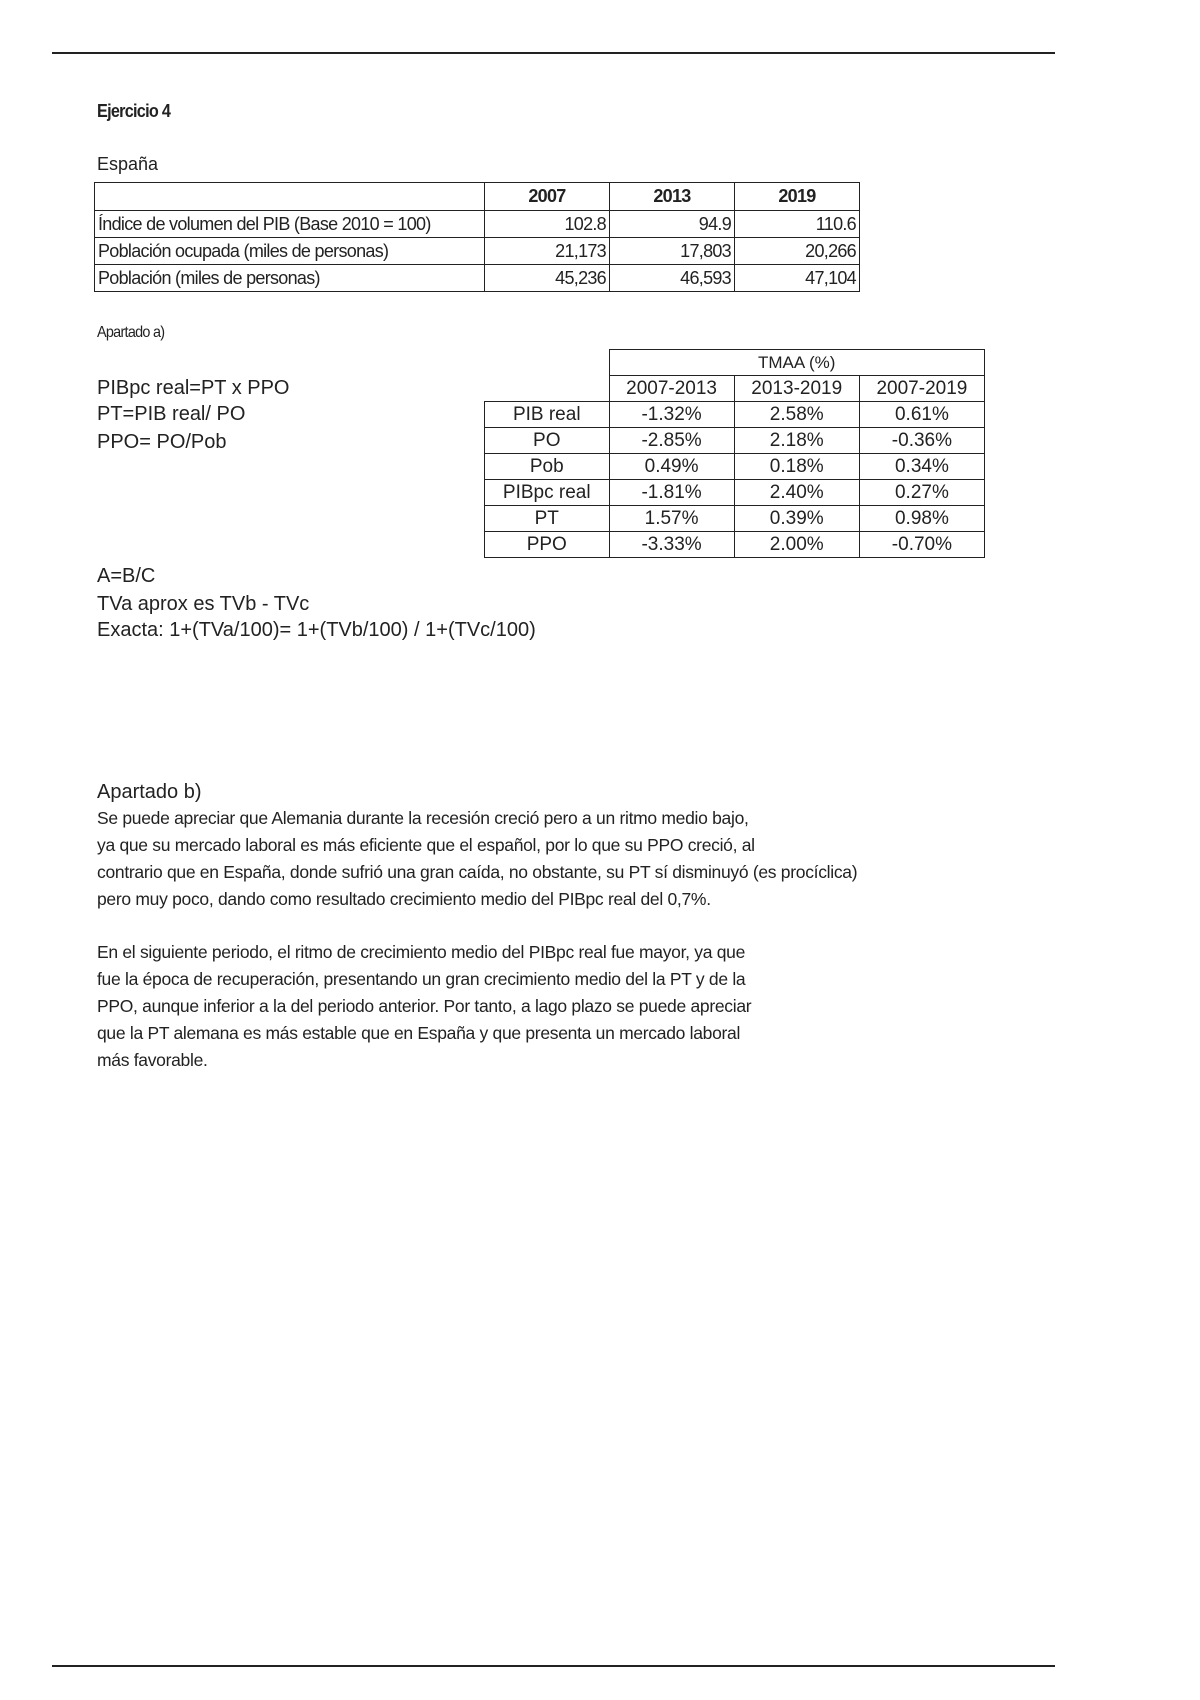  I want to click on header-cell: 2013, so click(672, 196).